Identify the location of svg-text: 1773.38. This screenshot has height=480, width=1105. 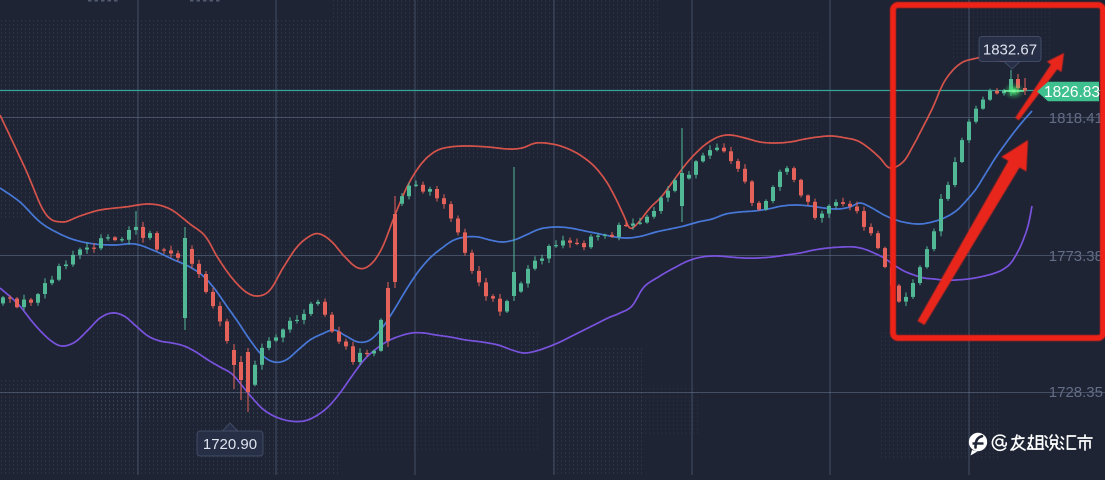
(1076, 256).